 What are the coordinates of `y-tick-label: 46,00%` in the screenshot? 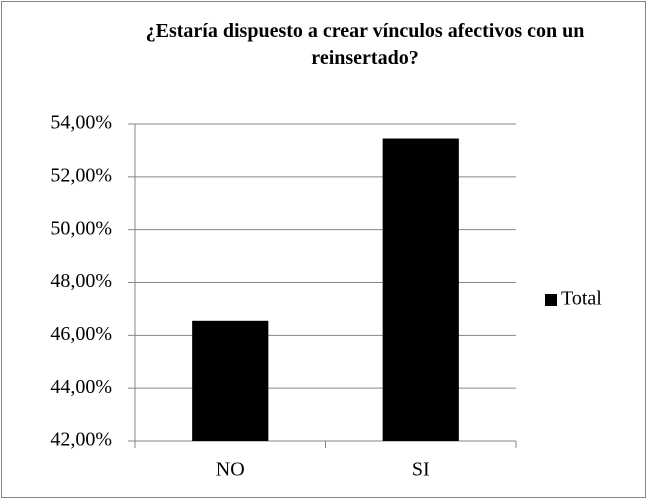 It's located at (81, 334).